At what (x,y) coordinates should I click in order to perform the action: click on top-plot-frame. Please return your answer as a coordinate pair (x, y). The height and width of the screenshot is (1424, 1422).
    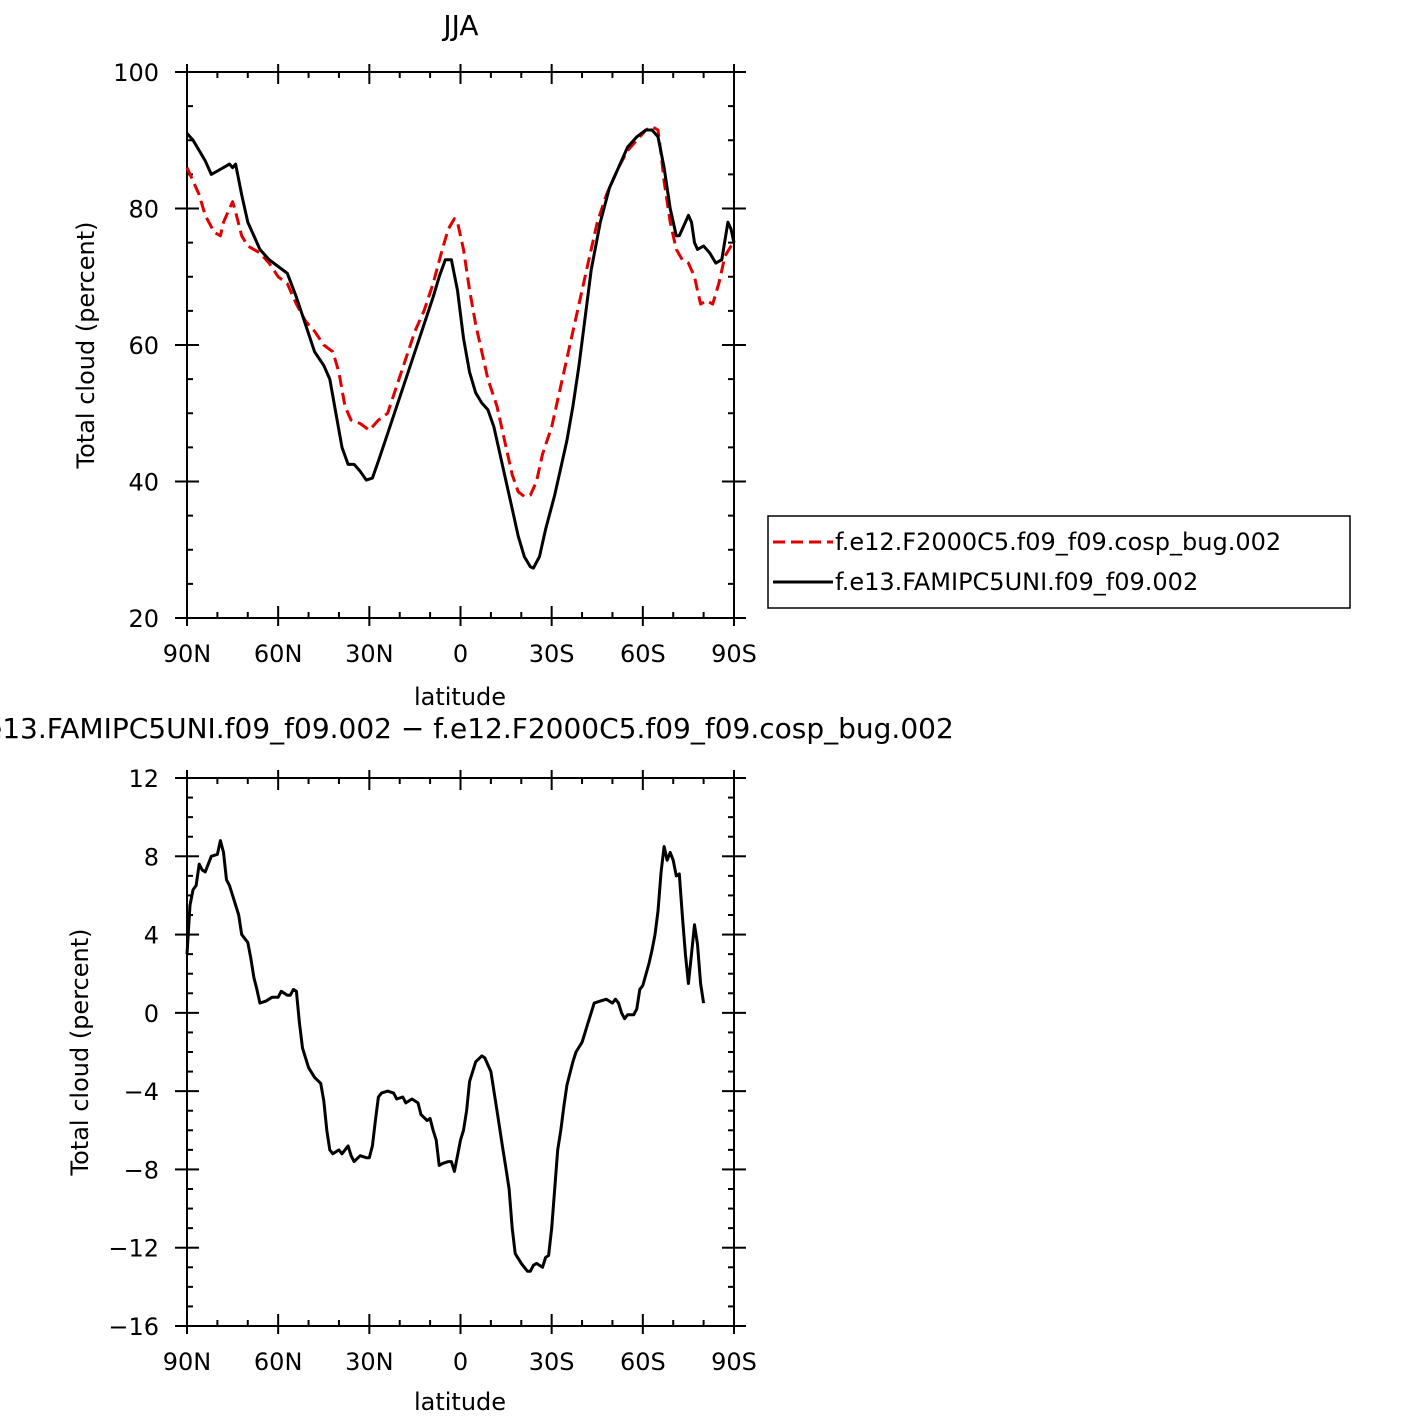
    Looking at the image, I should click on (460, 345).